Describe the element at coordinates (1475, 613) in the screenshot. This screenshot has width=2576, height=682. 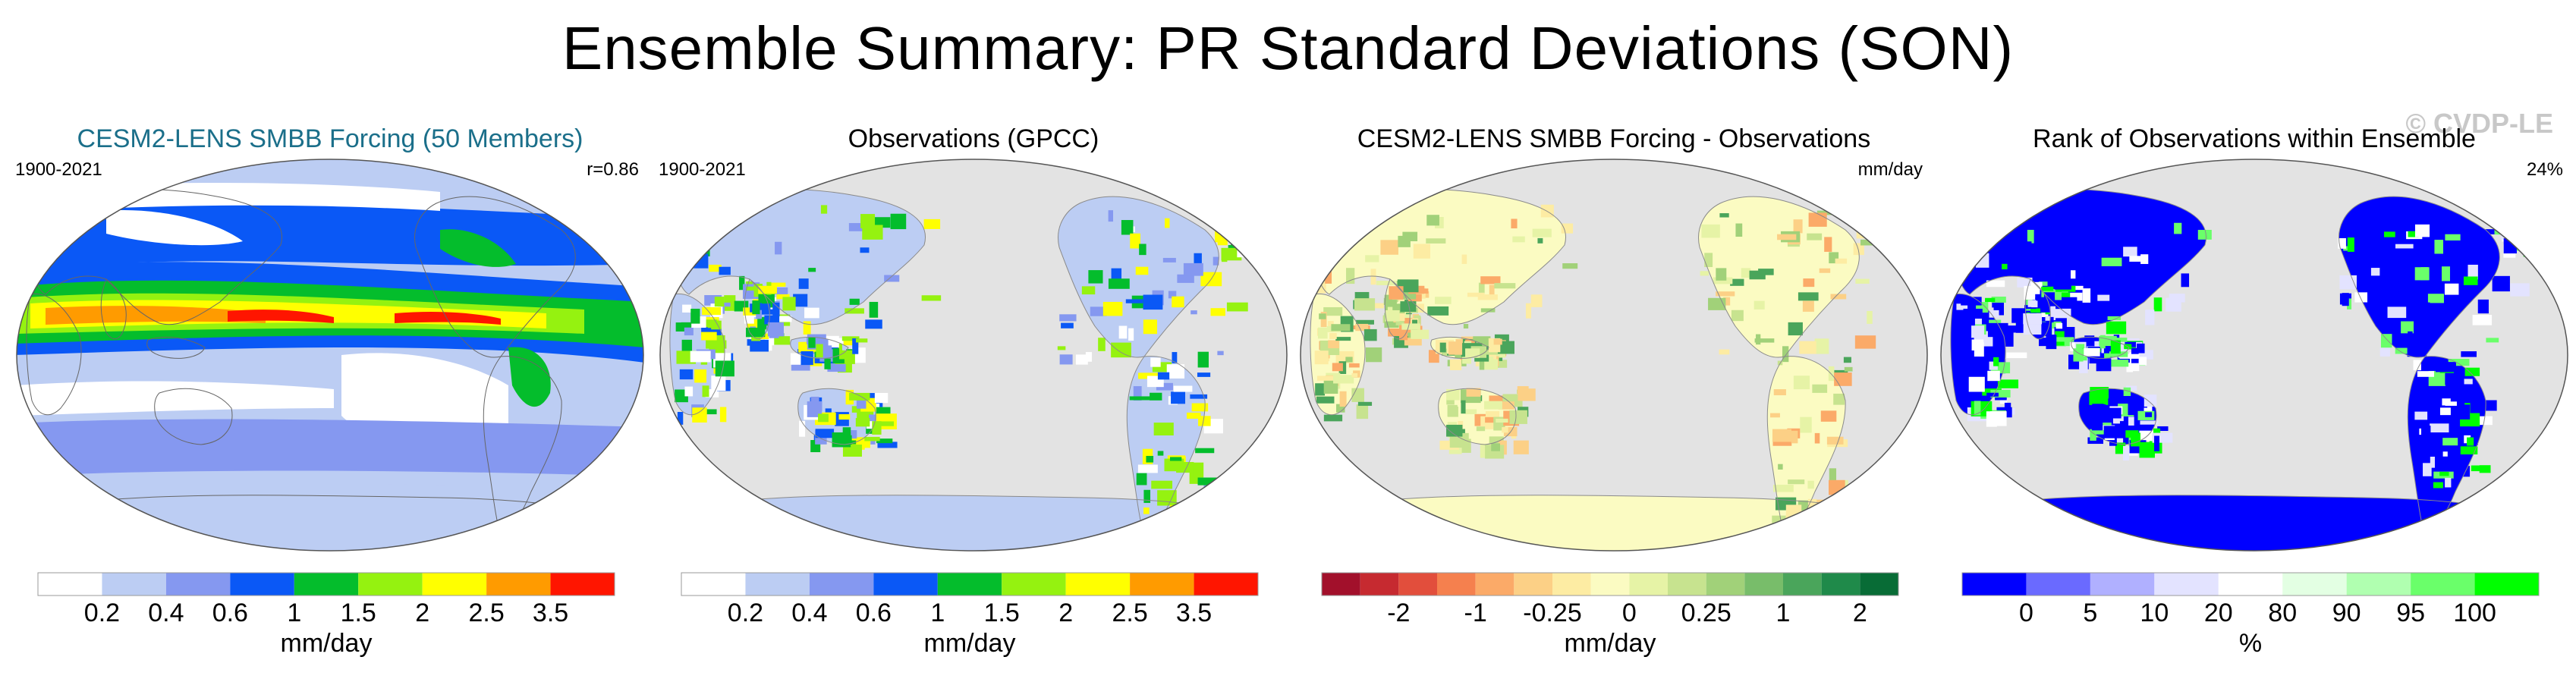
I see `colorbar-tick-label: -1` at that location.